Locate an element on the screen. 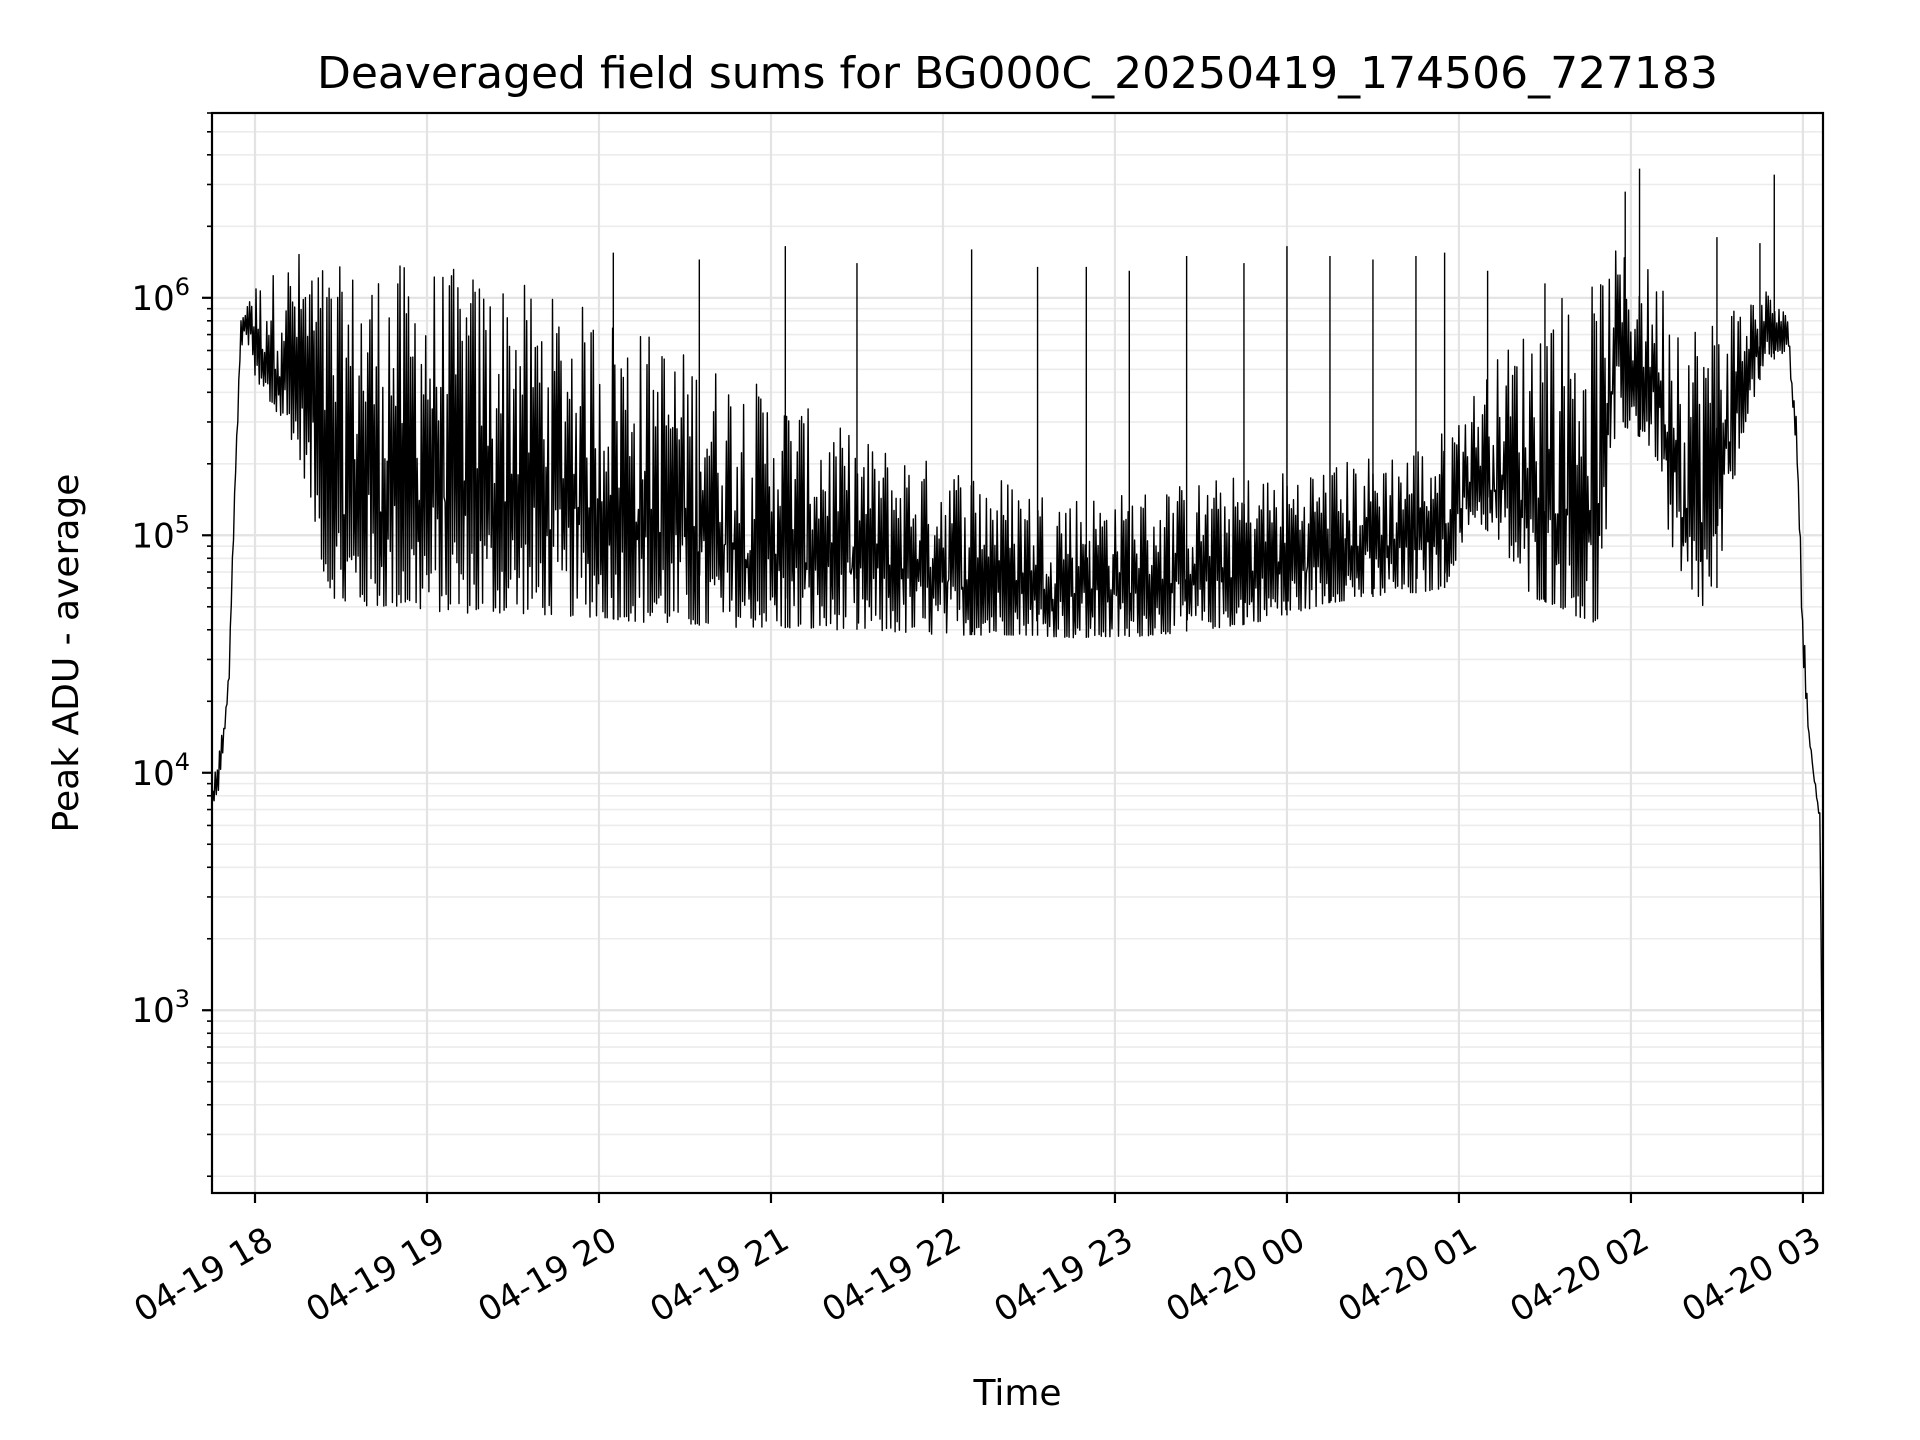  y-tick-label-exponent: 5 is located at coordinates (182, 524).